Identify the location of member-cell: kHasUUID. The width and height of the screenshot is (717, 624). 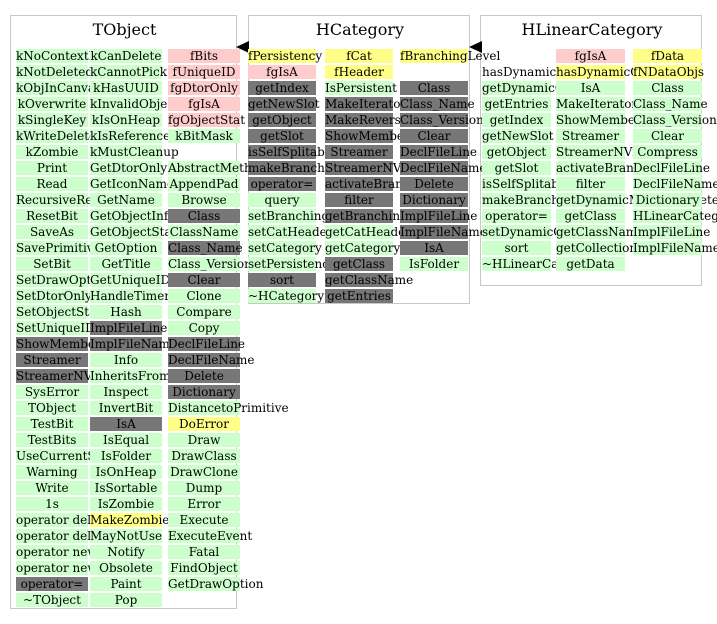
(126, 88).